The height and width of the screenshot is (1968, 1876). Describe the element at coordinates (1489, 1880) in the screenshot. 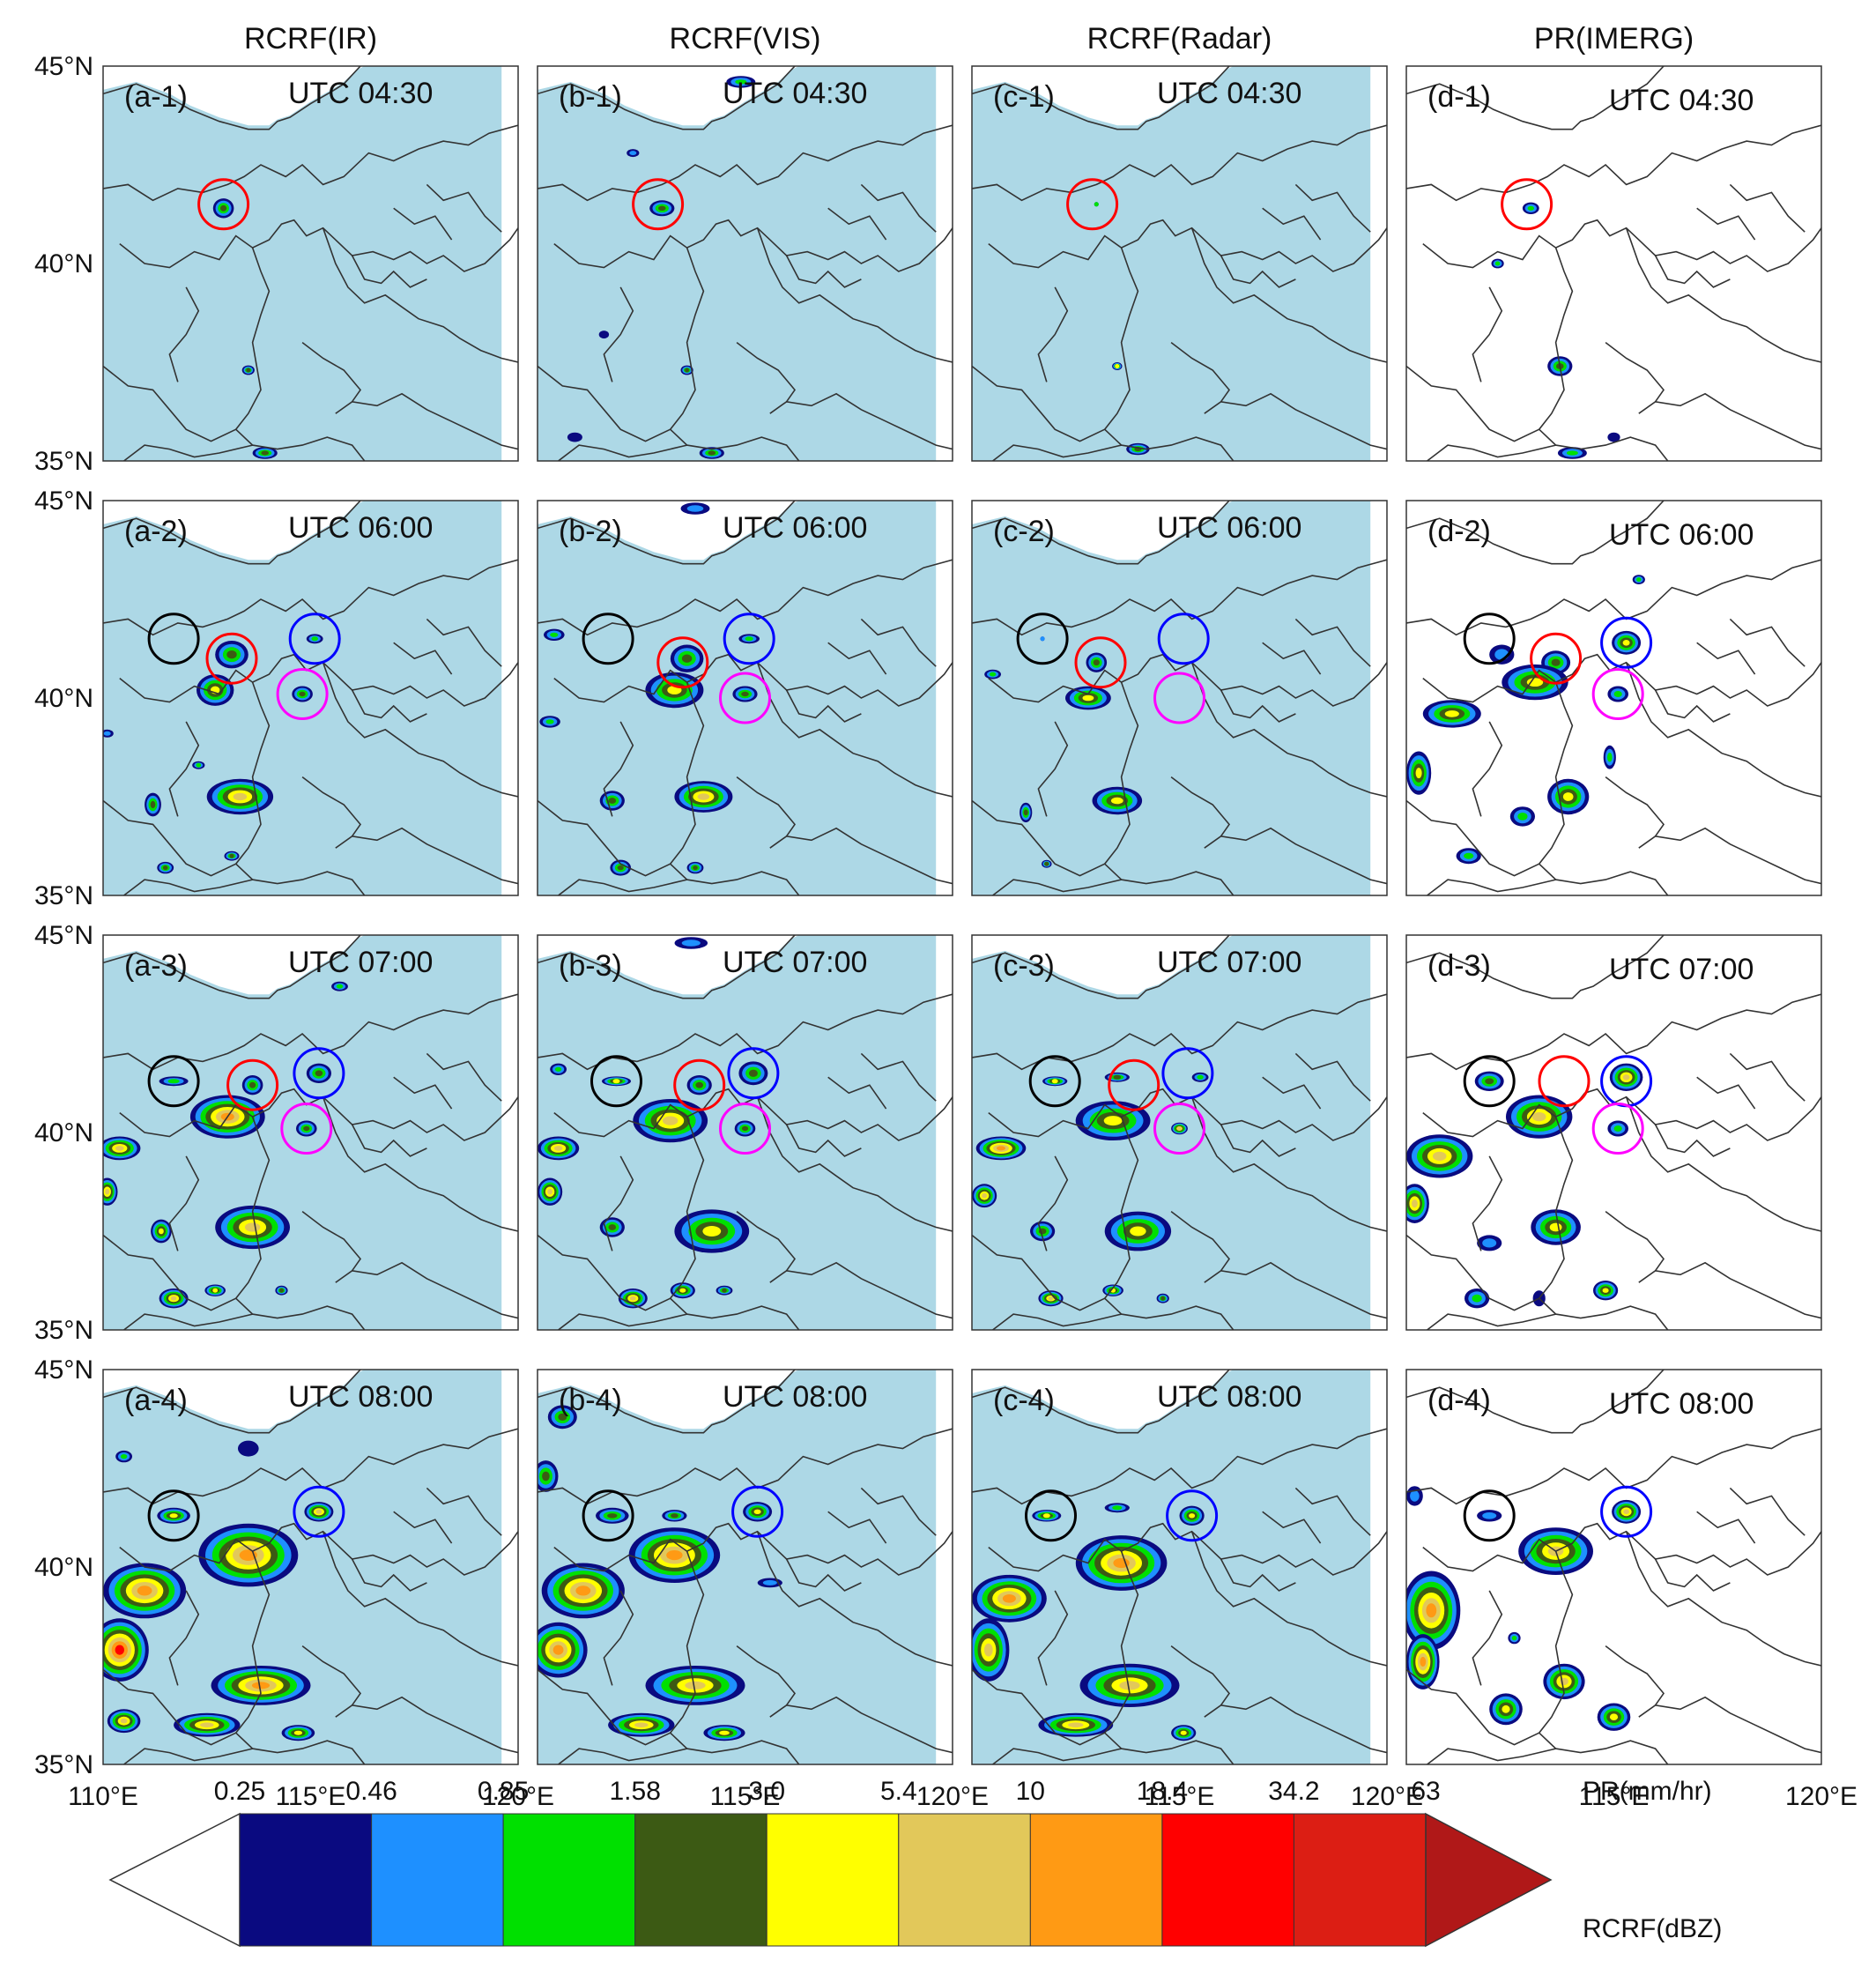

I see `colorbar-over-arrow` at that location.